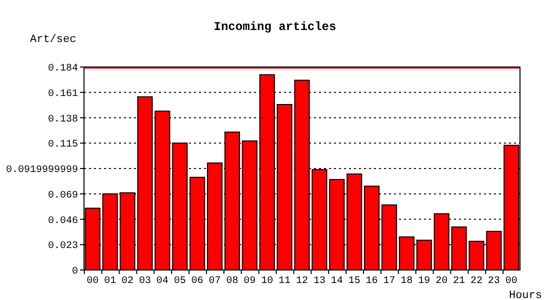  I want to click on x-tick-label: 13, so click(319, 281).